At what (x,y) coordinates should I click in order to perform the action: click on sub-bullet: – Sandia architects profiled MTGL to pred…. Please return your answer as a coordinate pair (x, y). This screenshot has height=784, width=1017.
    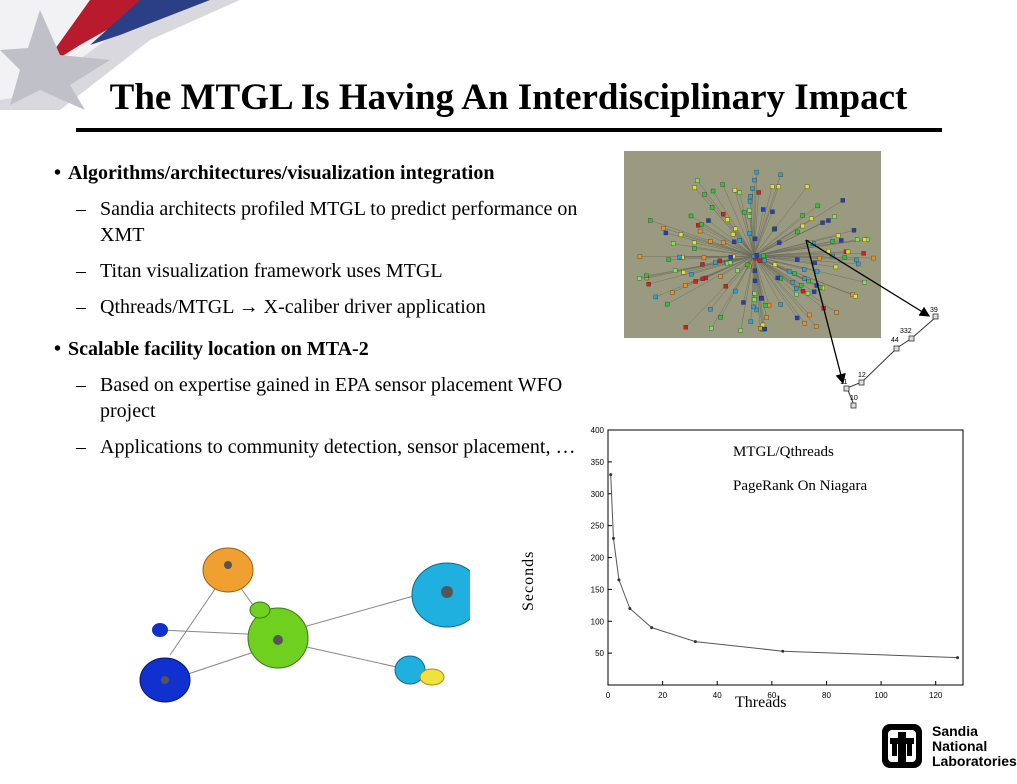
    Looking at the image, I should click on (332, 222).